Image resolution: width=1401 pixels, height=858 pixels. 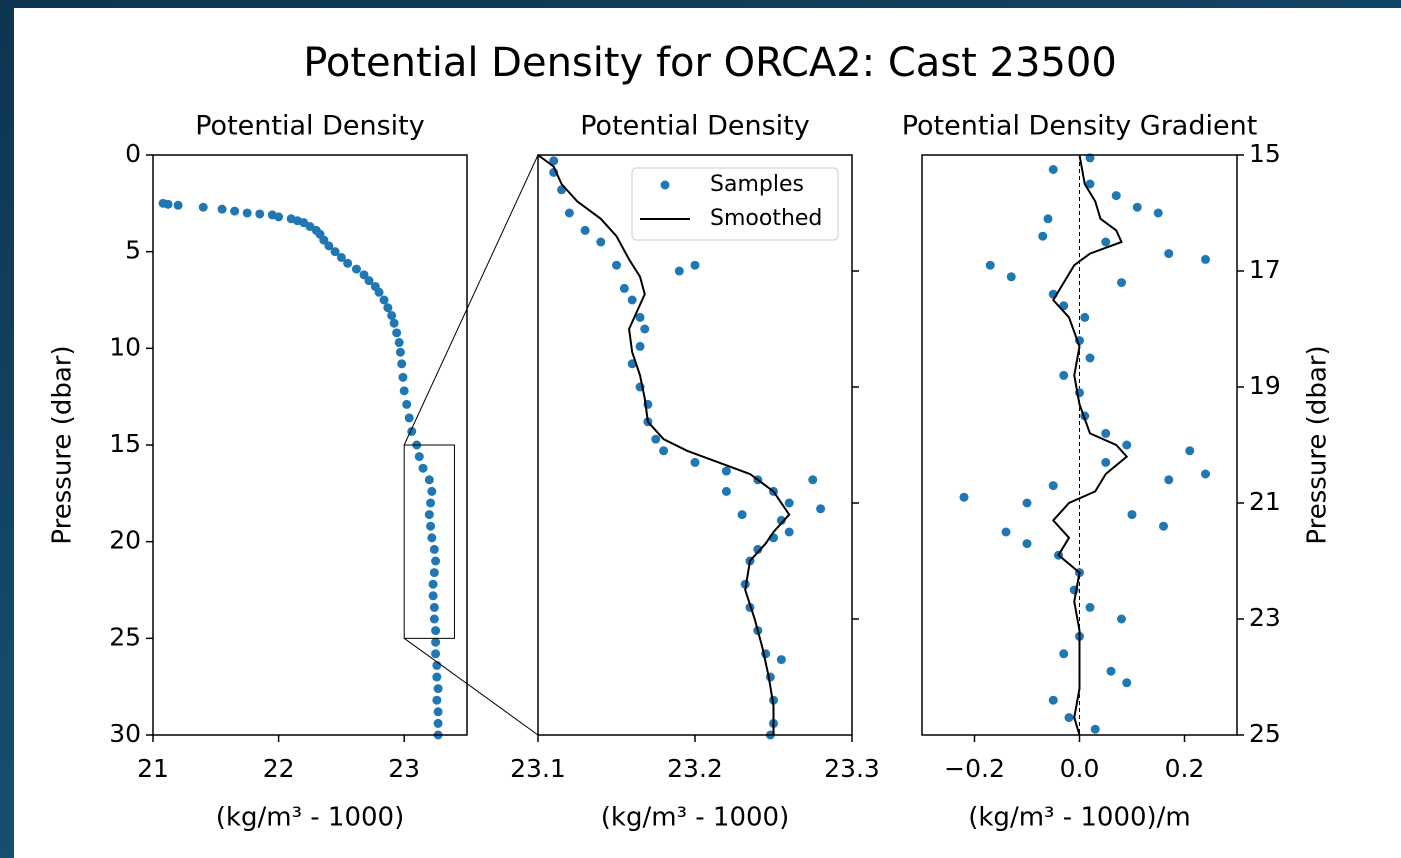 What do you see at coordinates (471, 686) in the screenshot?
I see `zoom-connector` at bounding box center [471, 686].